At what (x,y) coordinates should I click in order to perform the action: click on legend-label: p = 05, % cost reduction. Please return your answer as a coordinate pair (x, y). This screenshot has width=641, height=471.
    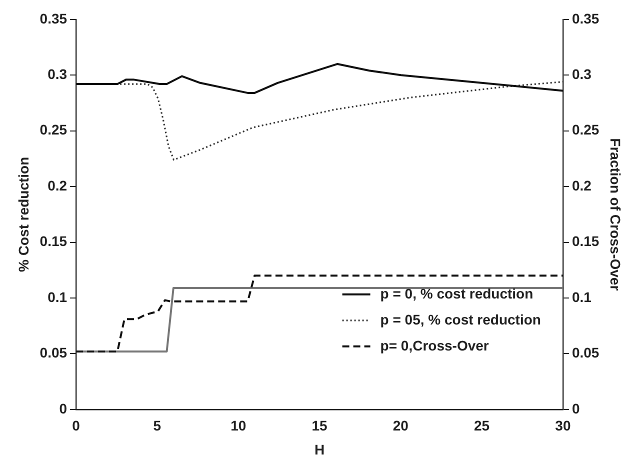
    Looking at the image, I should click on (460, 319).